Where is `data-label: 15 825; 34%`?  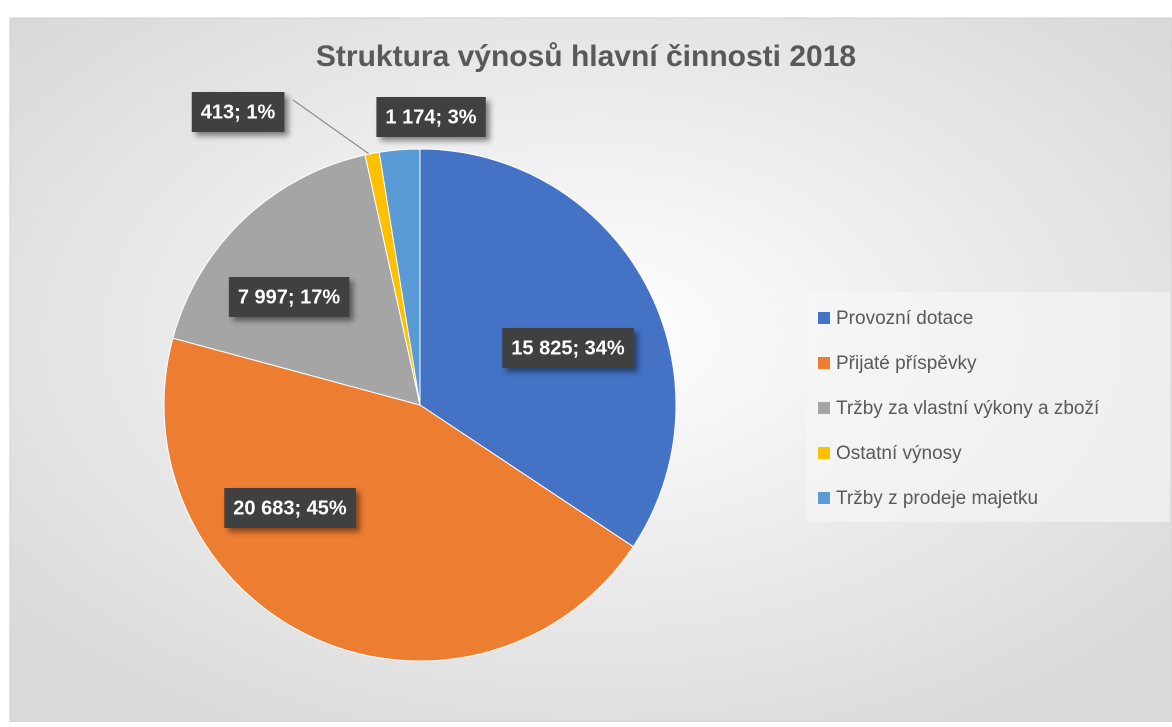 data-label: 15 825; 34% is located at coordinates (568, 348).